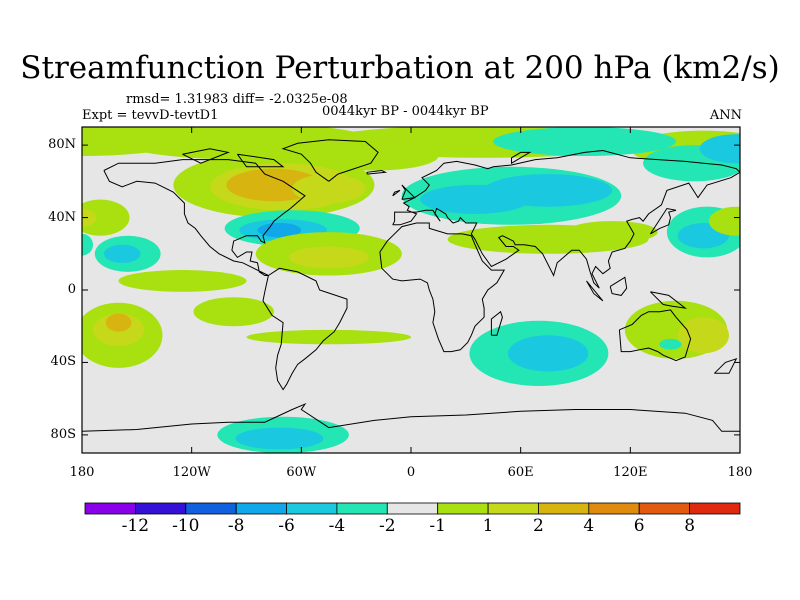 This screenshot has height=600, width=800. Describe the element at coordinates (186, 526) in the screenshot. I see `colorbar-label: -10` at that location.